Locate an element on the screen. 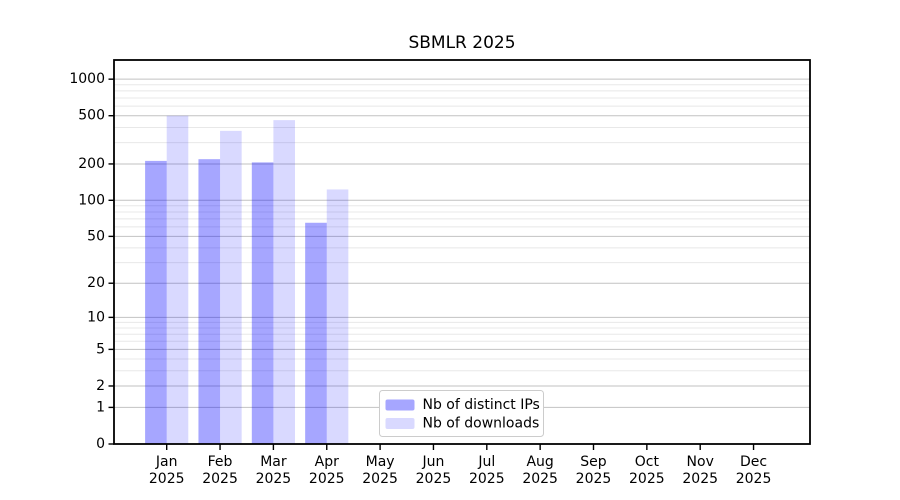  y-tick-label: 200 is located at coordinates (91, 164).